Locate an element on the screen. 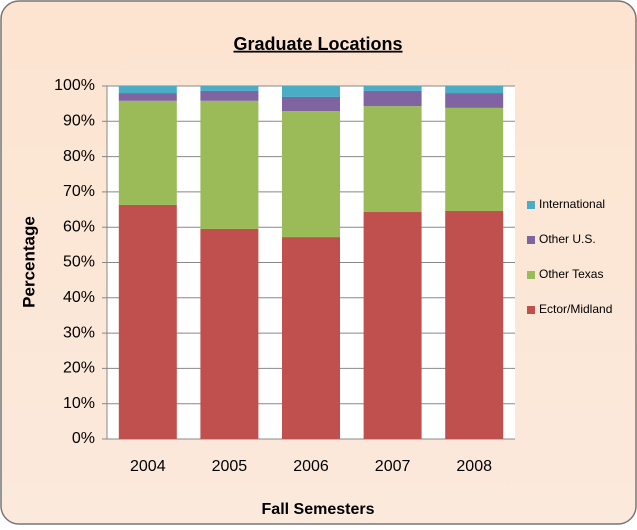 This screenshot has height=530, width=637. chart-title: Graduate Locations is located at coordinates (317, 44).